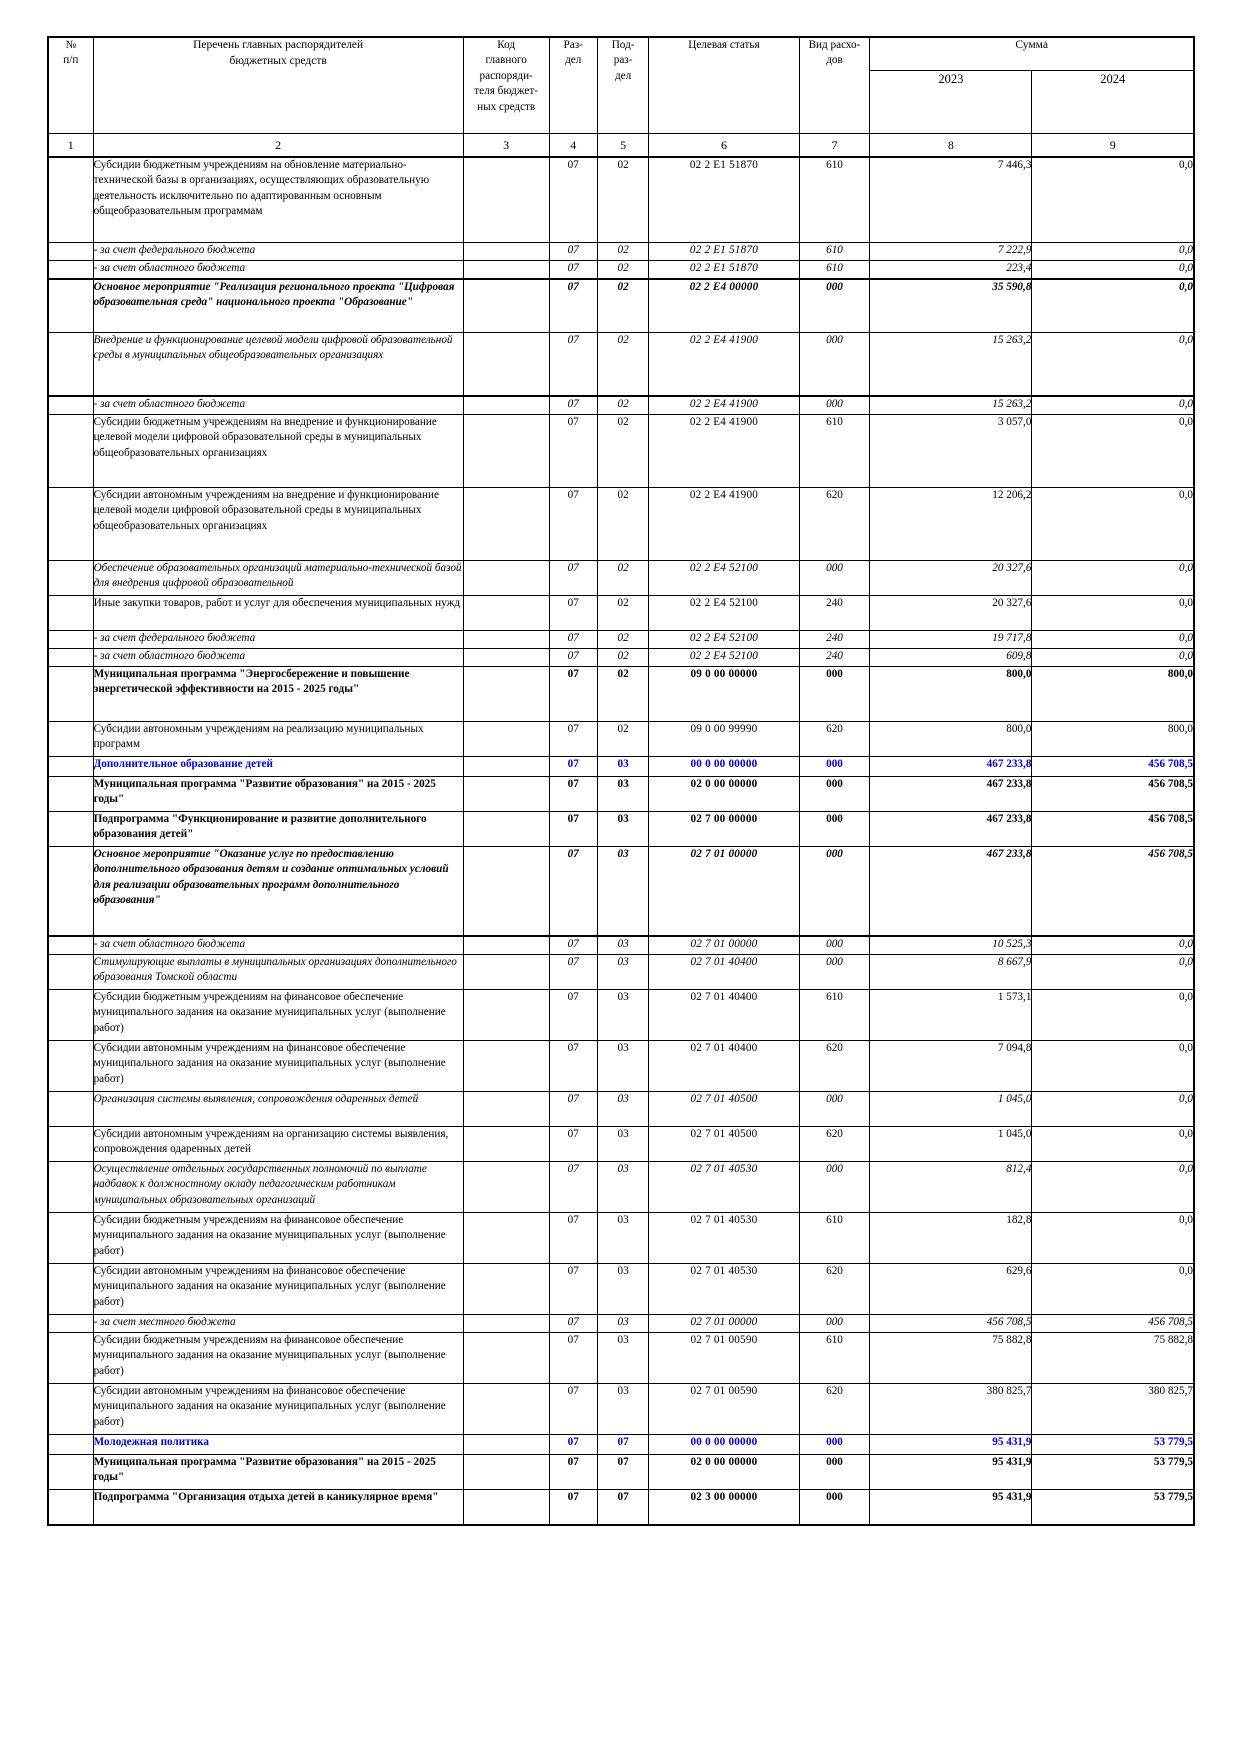  What do you see at coordinates (951, 945) in the screenshot?
I see `cell-sum-2023: 10 525,3` at bounding box center [951, 945].